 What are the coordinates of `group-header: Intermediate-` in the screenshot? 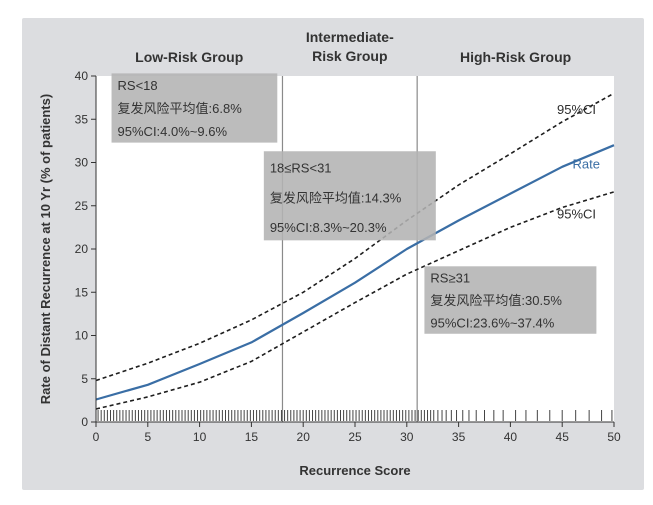 It's located at (350, 37).